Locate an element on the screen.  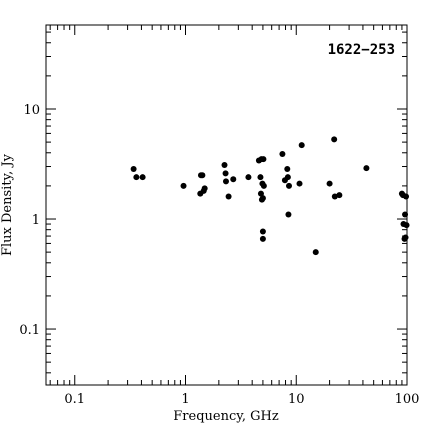
x-tick-label: 0.1 is located at coordinates (74, 399).